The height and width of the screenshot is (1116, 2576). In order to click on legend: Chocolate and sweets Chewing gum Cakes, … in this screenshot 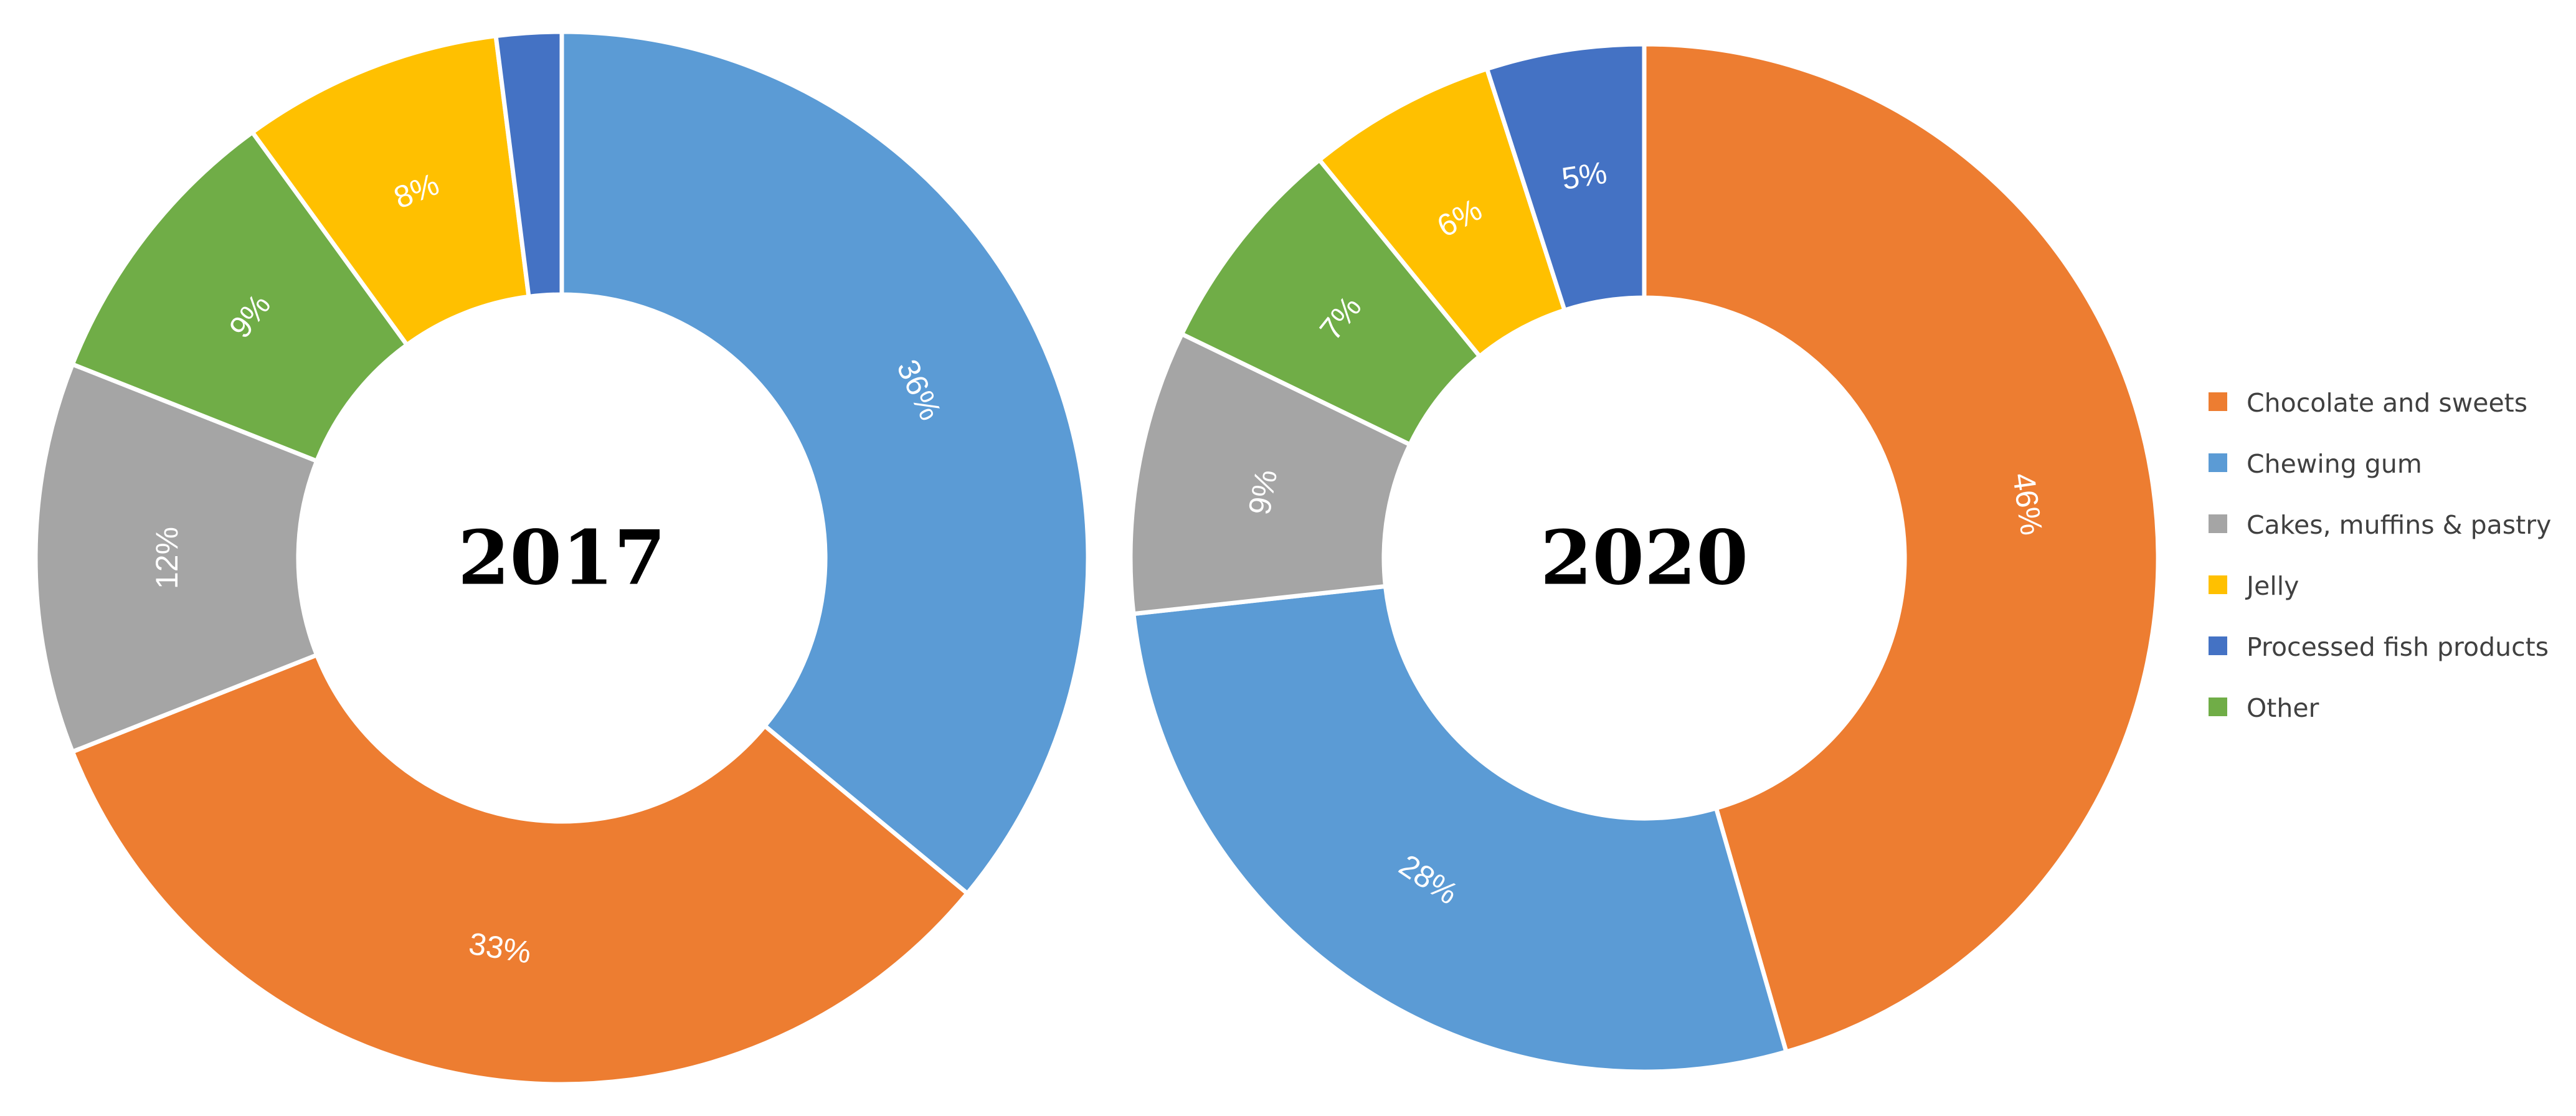, I will do `click(2380, 555)`.